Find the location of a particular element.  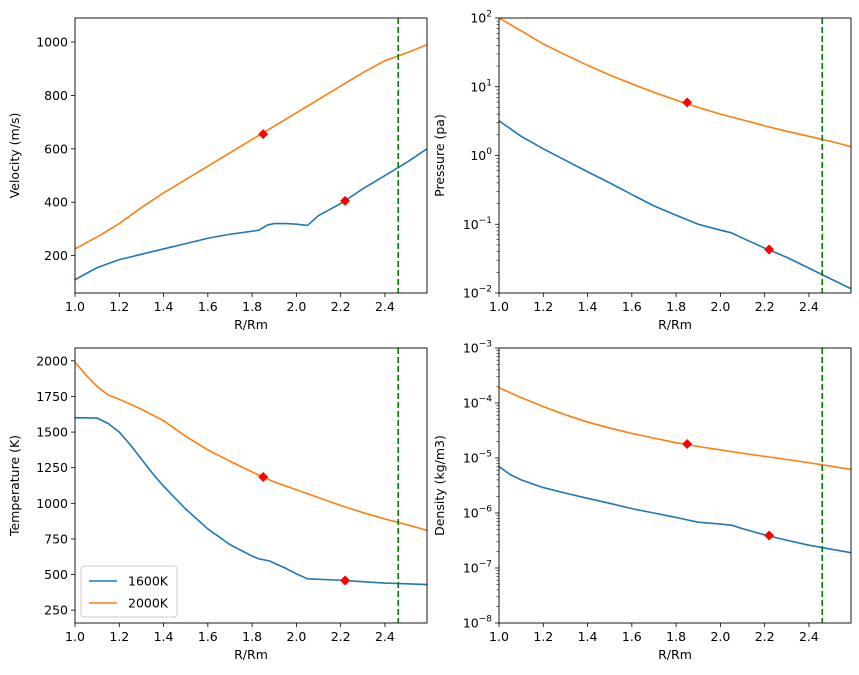

y-tick-label: 10⁻⁴ is located at coordinates (477, 403).